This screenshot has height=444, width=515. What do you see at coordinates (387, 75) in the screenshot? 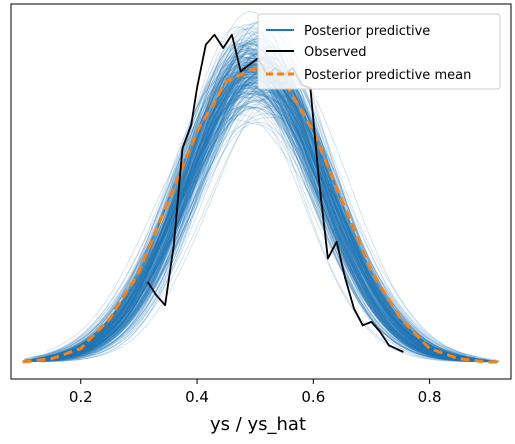
I see `legend-label-posterior-predictive-mean: Posterior predictive mean` at bounding box center [387, 75].